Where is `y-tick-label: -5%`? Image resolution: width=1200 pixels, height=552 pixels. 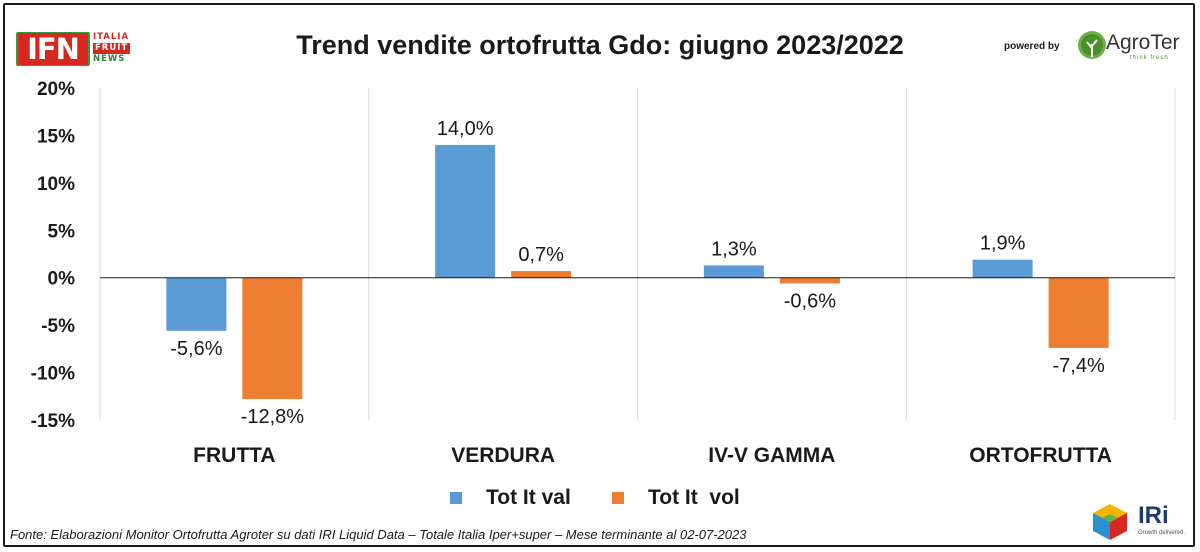 y-tick-label: -5% is located at coordinates (58, 326).